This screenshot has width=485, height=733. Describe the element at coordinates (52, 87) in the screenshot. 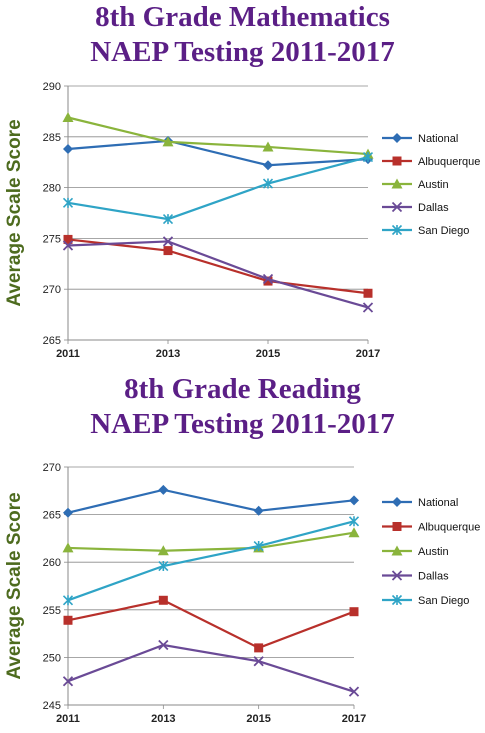

I see `math-y-tick-label: 290` at that location.